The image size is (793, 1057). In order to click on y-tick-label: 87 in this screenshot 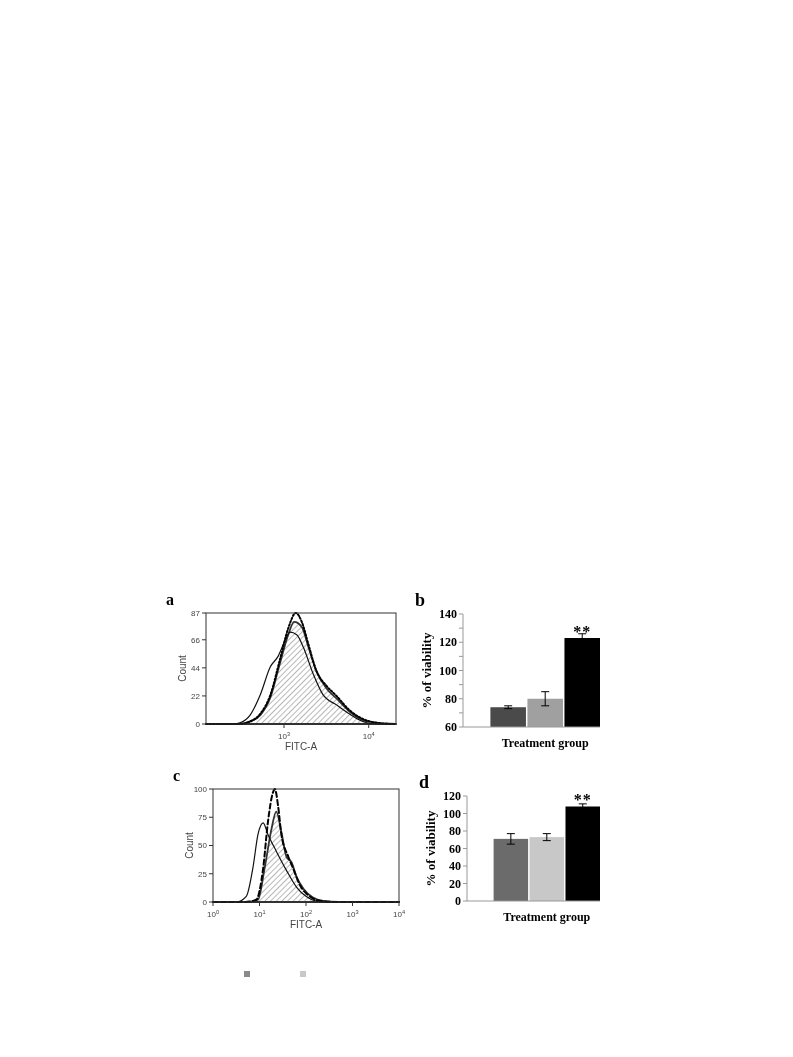, I will do `click(196, 613)`.